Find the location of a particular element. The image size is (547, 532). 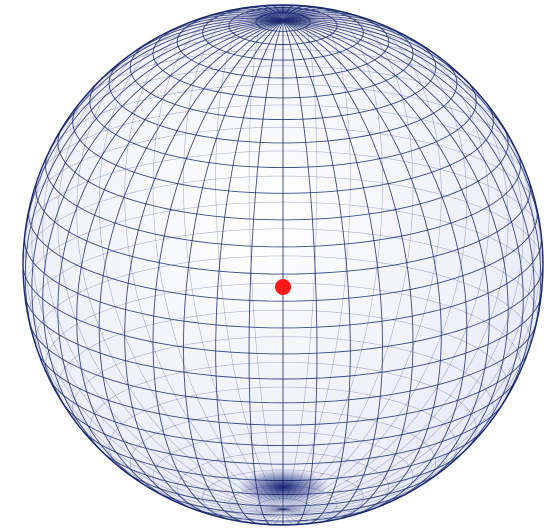

center-point is located at coordinates (283, 287).